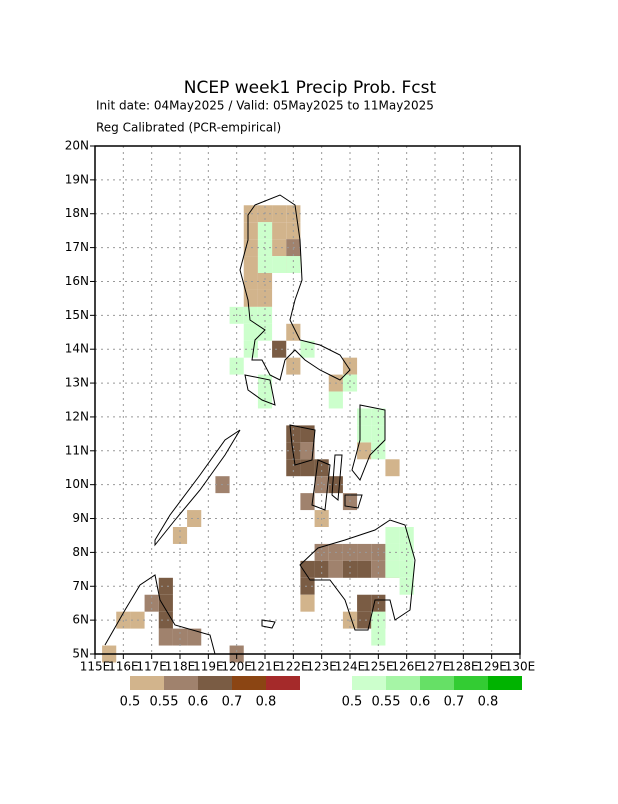  I want to click on chart-title: NCEP week1 Precip Prob. Fcst, so click(310, 88).